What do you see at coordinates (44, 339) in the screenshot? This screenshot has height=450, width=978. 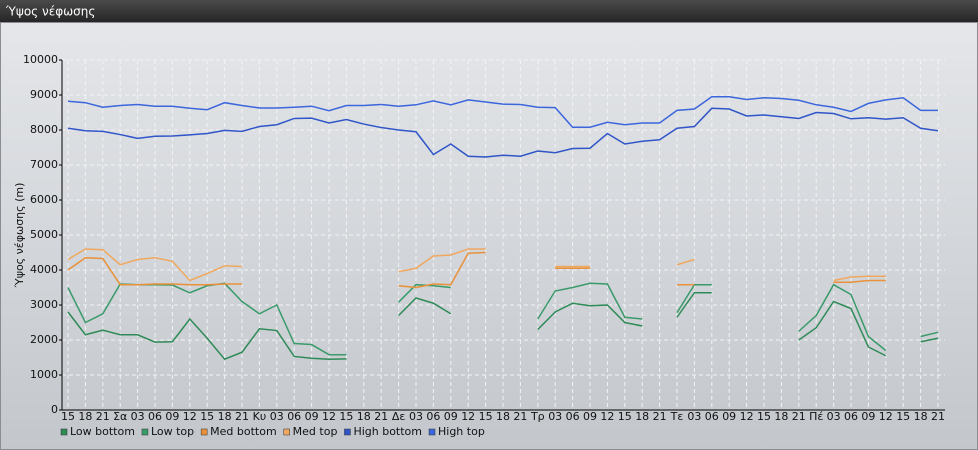 I see `y-tick-label: 2000` at bounding box center [44, 339].